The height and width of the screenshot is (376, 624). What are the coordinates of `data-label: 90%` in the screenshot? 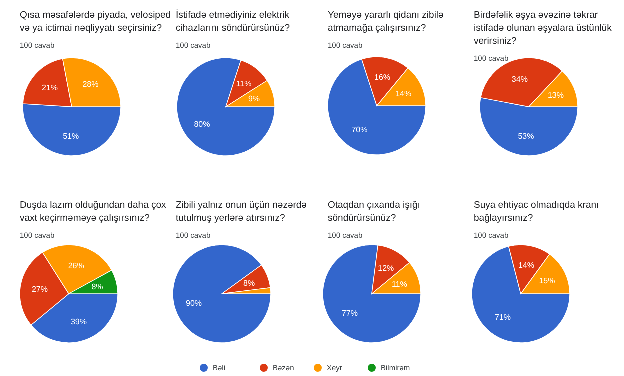 It's located at (194, 303).